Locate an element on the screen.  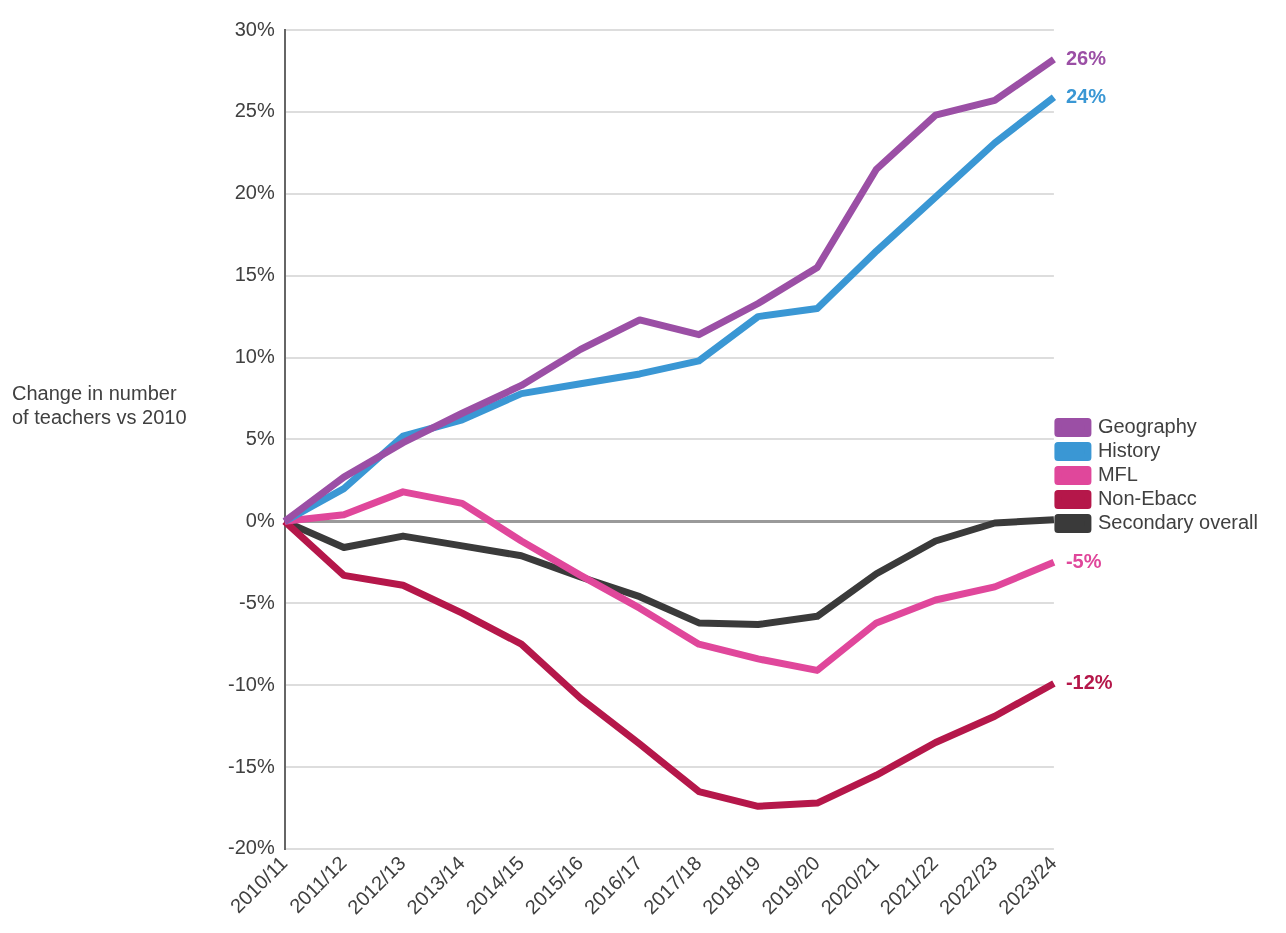
y-tick-label: 10% is located at coordinates (254, 356).